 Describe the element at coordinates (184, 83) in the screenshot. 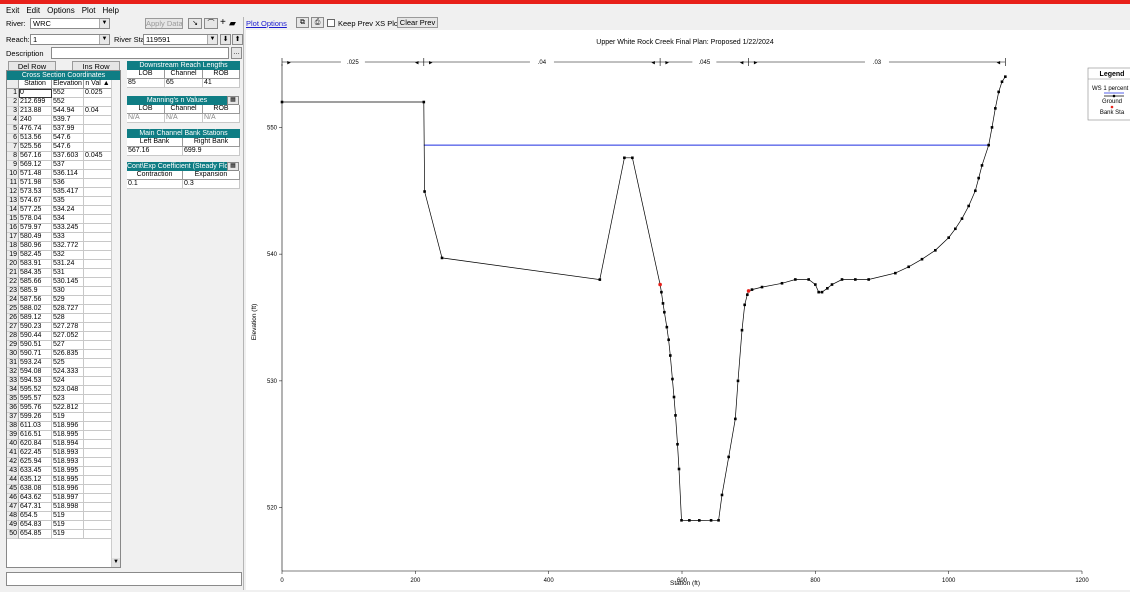

I see `channel-length: 65` at that location.